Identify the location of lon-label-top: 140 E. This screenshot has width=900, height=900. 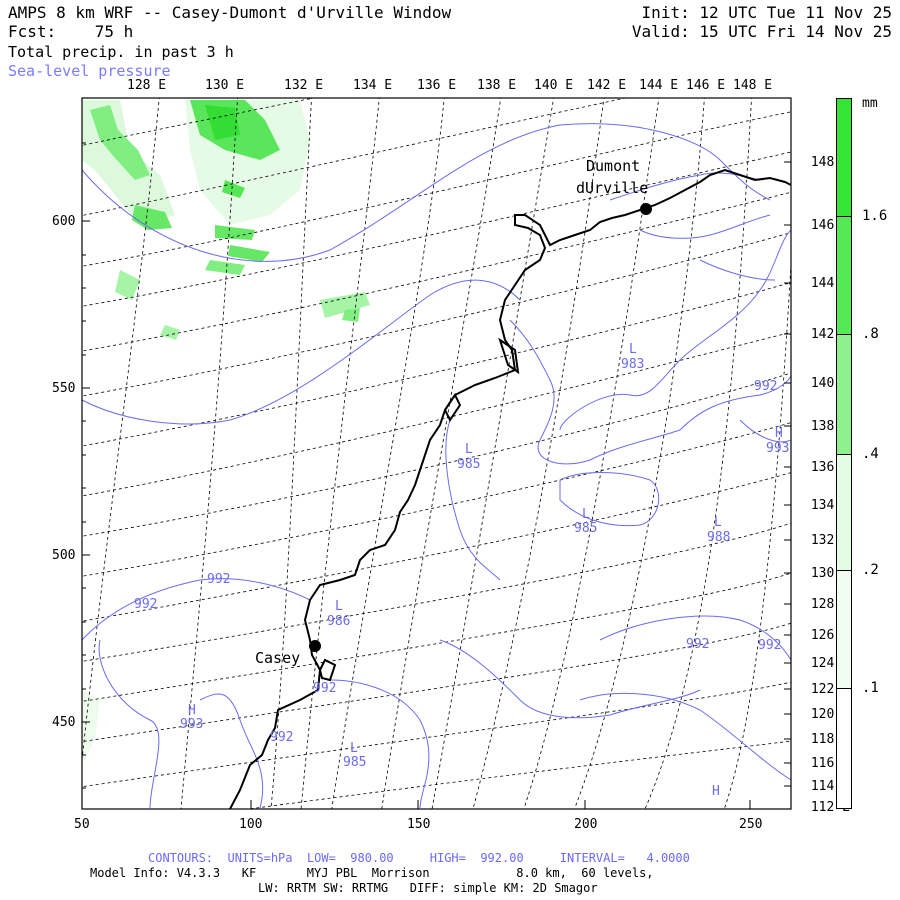
(554, 85).